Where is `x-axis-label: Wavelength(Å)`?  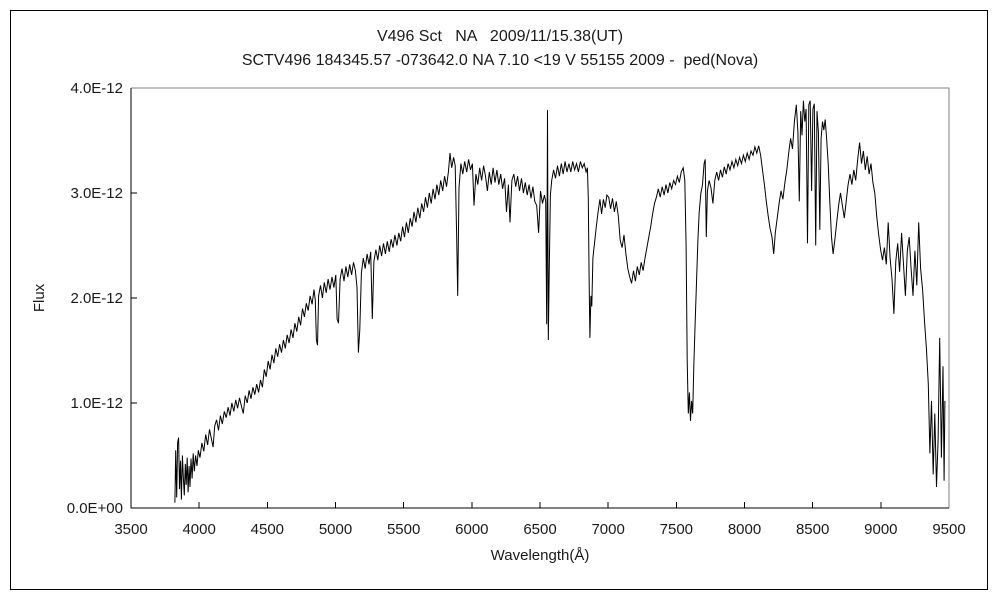
x-axis-label: Wavelength(Å) is located at coordinates (540, 555).